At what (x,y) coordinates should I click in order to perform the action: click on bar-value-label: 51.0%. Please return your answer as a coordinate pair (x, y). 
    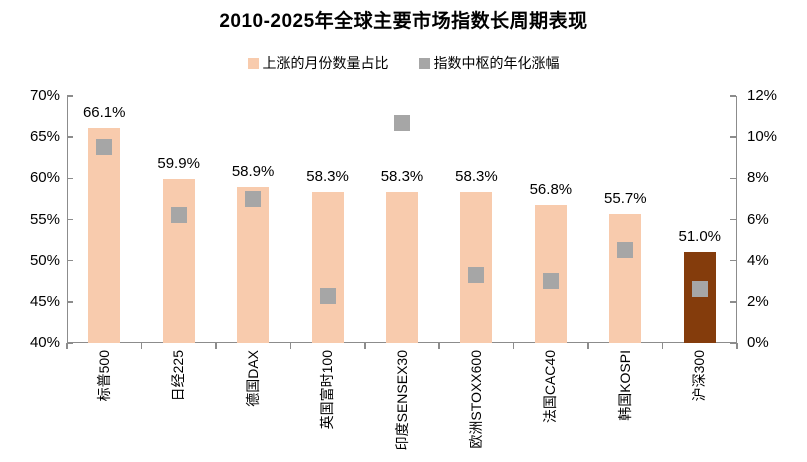
    Looking at the image, I should click on (700, 237).